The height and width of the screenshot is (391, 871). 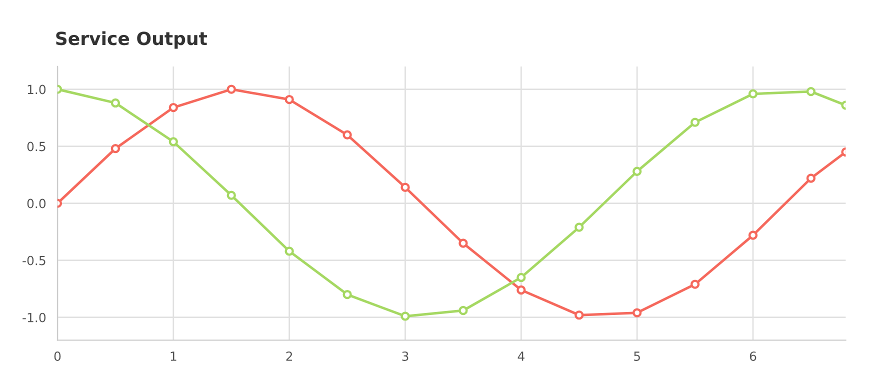 I want to click on chart-title: Service Output, so click(x=132, y=40).